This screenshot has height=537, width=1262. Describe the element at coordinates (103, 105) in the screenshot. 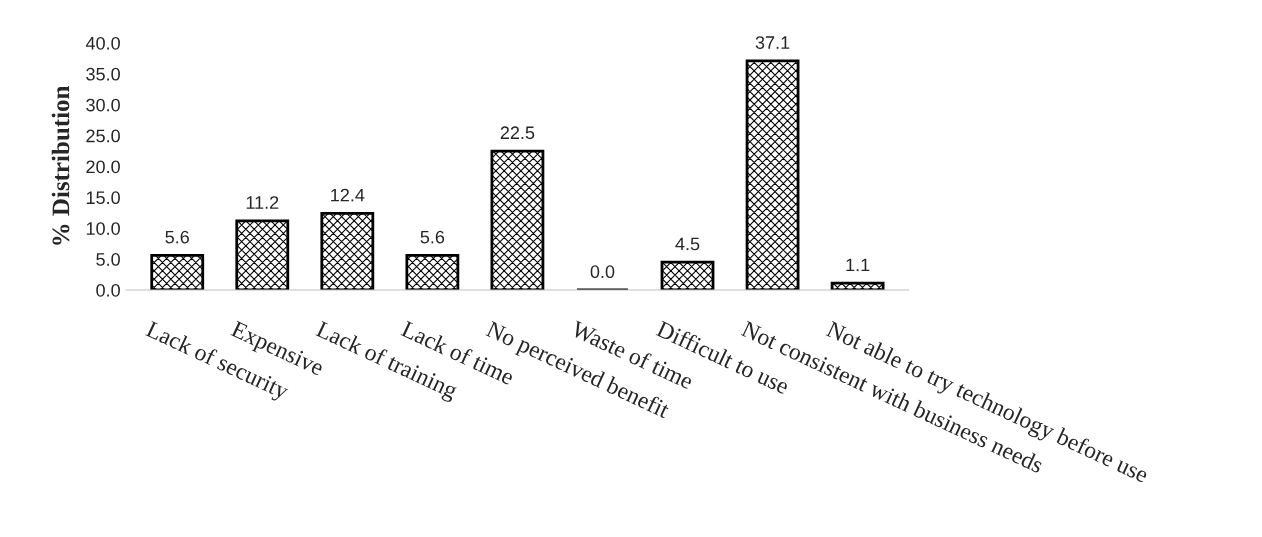

I see `y-tick-label: 30.0` at that location.